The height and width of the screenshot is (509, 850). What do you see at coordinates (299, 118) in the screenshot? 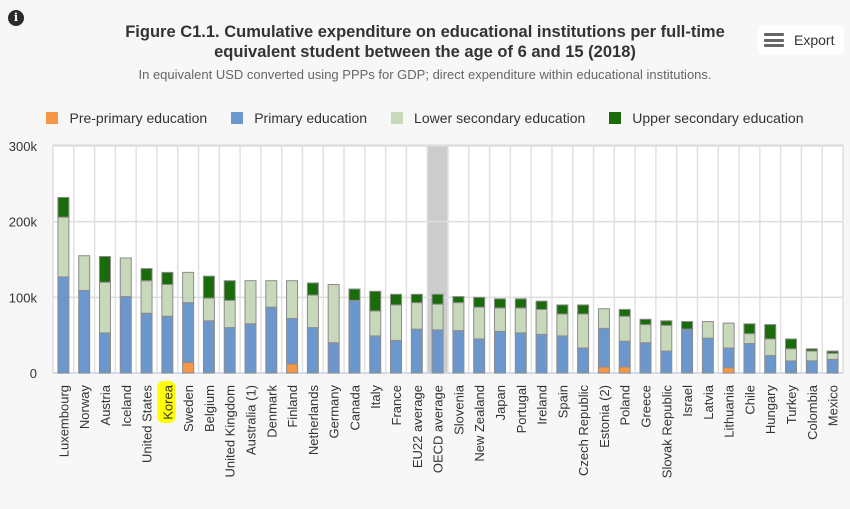
I see `legend-item-primary: Primary education` at bounding box center [299, 118].